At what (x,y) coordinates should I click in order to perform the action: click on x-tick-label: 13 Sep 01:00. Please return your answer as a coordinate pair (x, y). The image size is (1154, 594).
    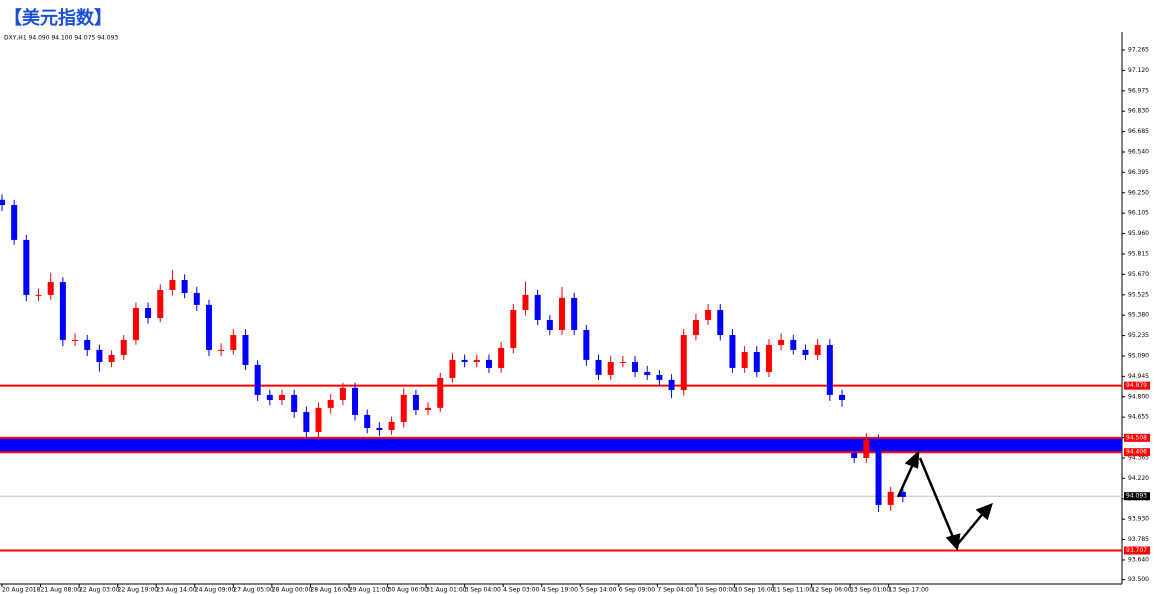
    Looking at the image, I should click on (870, 590).